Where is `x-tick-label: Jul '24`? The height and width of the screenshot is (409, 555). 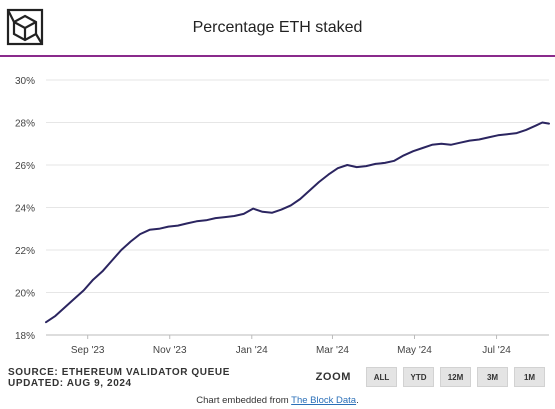 x-tick-label: Jul '24 is located at coordinates (496, 350).